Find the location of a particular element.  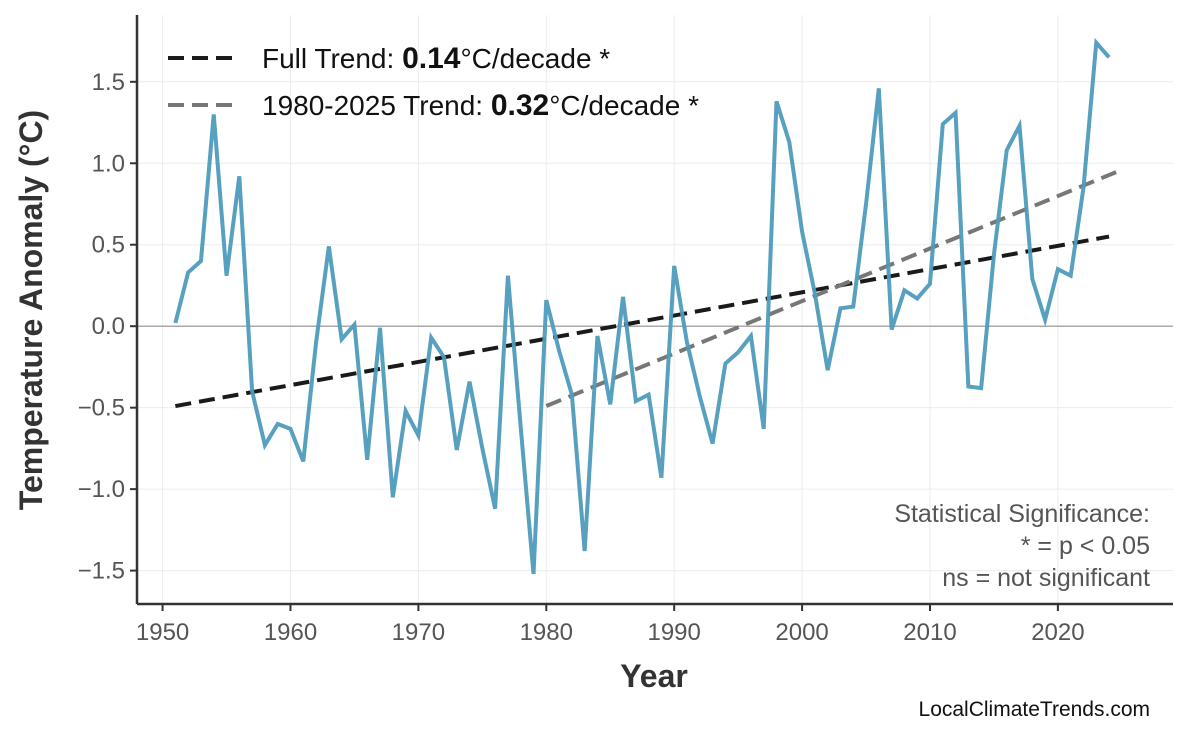

legend-label-prefix: Full Trend: is located at coordinates (332, 58).